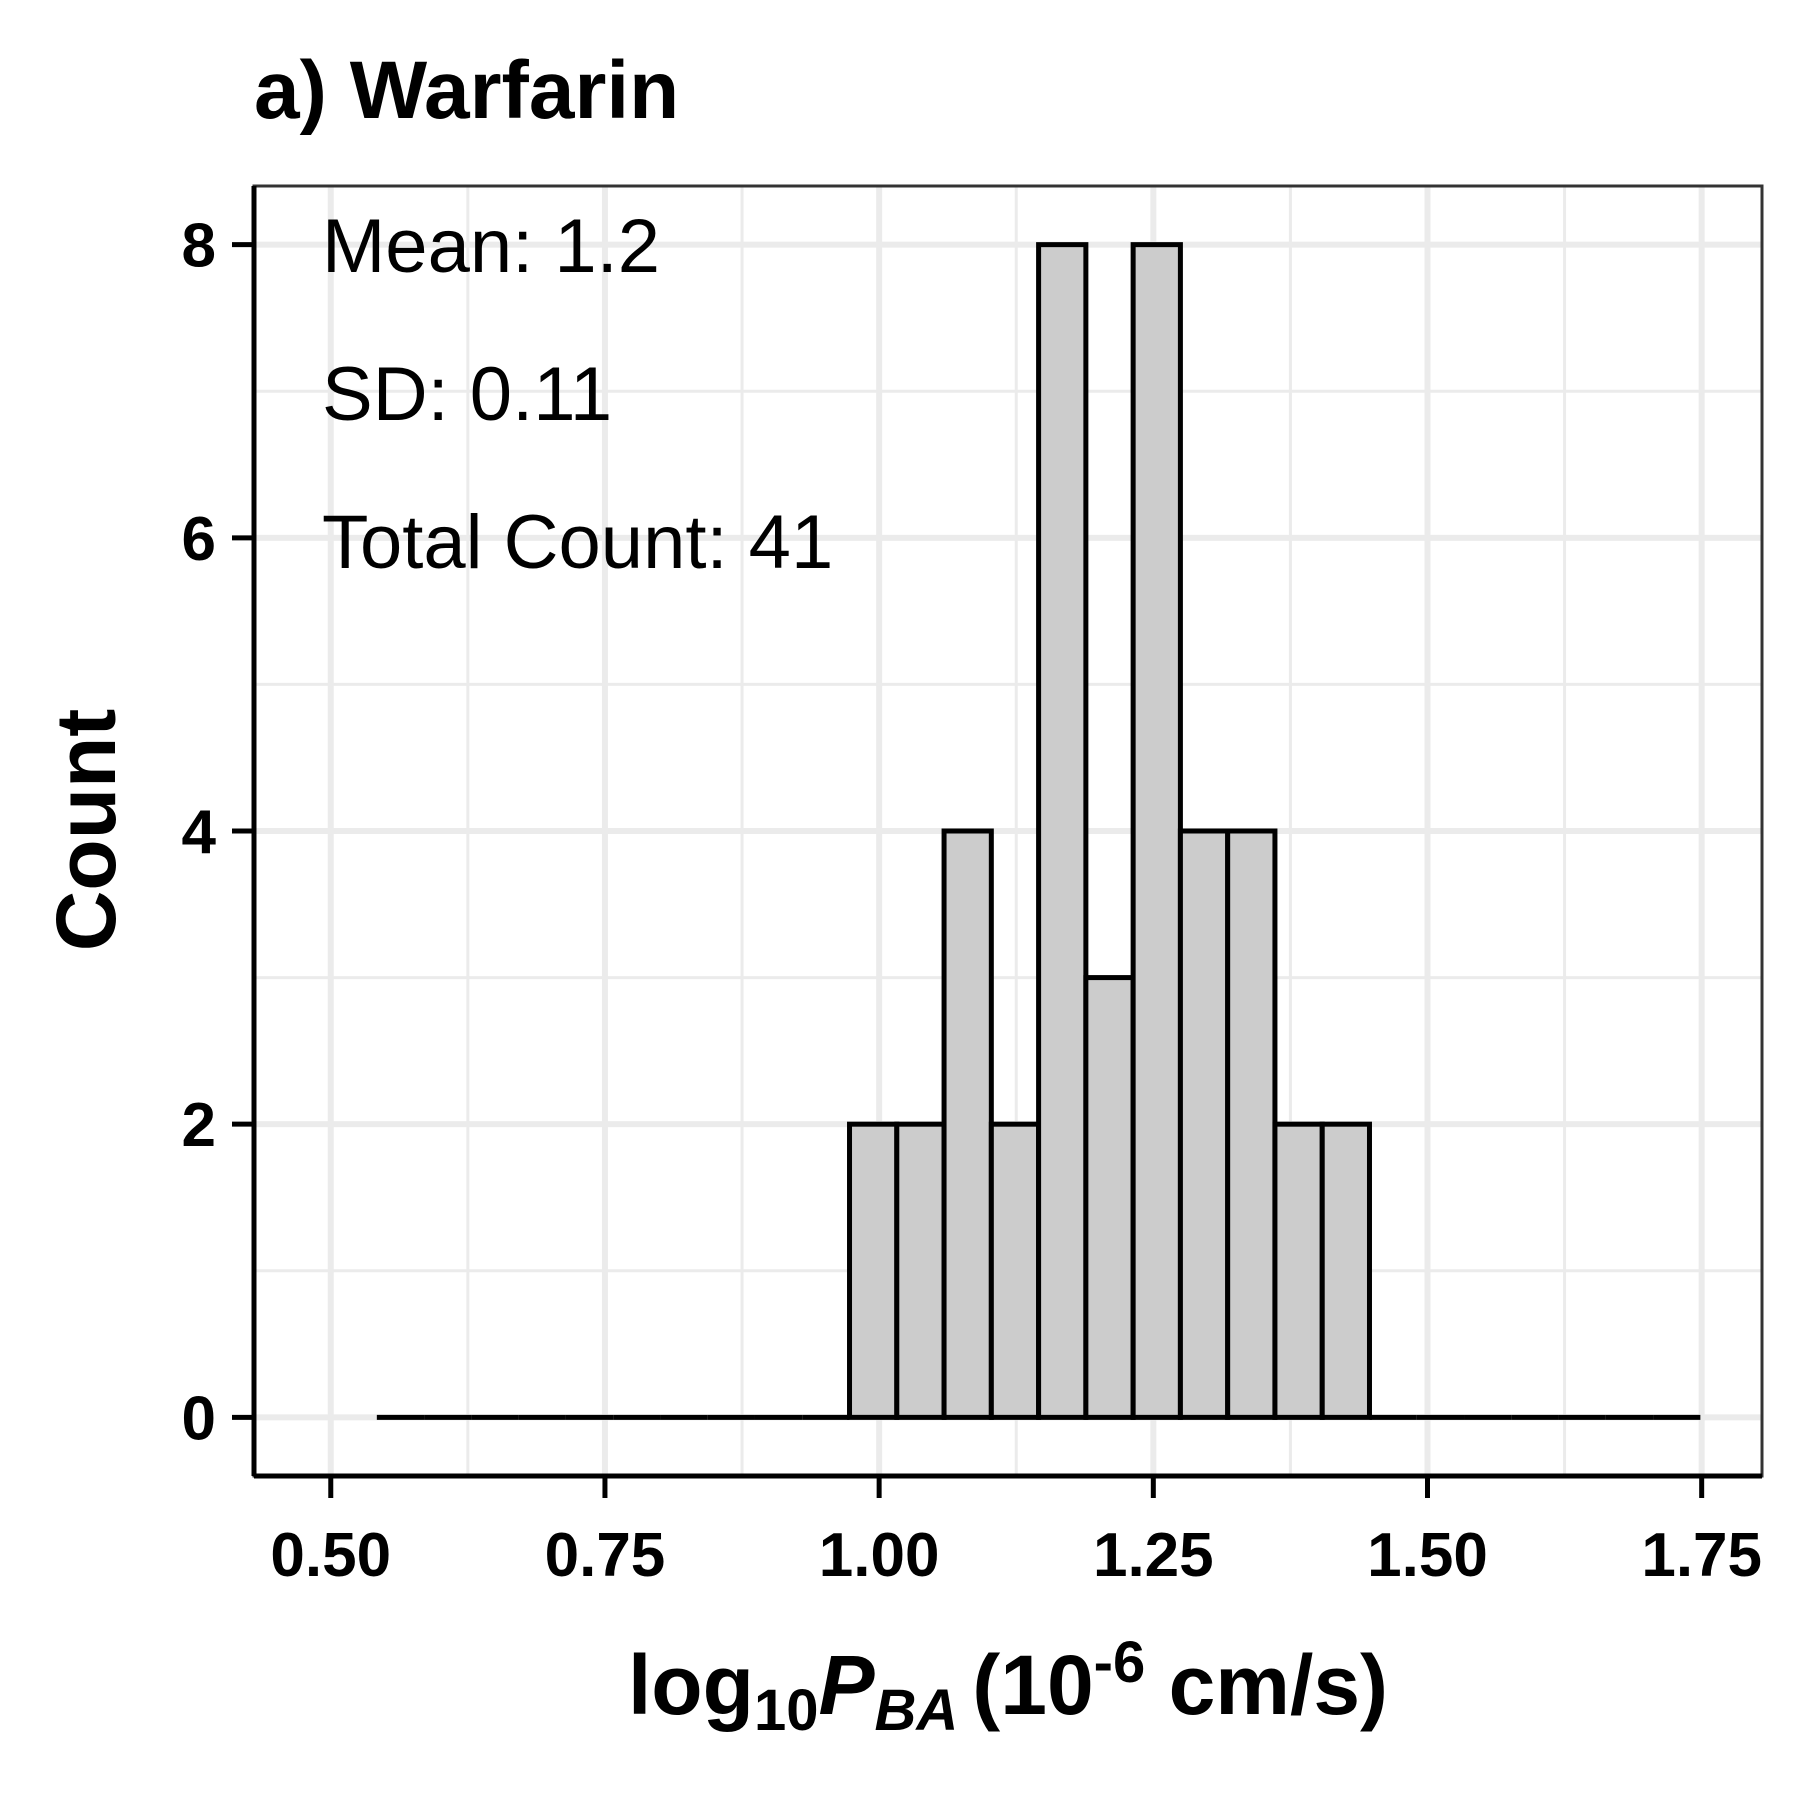 The width and height of the screenshot is (1800, 1800). Describe the element at coordinates (199, 832) in the screenshot. I see `y-tick-label: 4` at that location.